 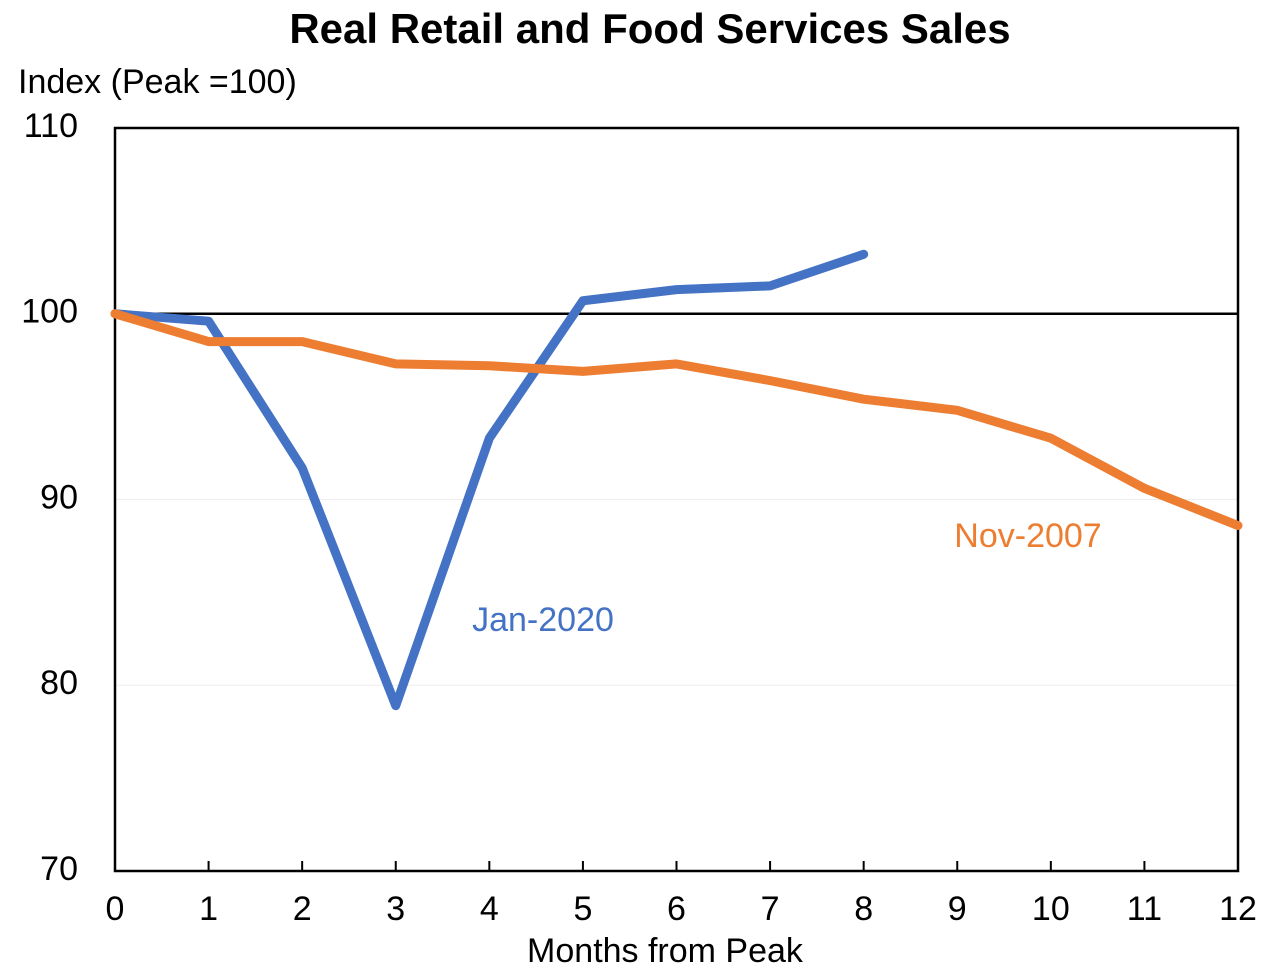 I want to click on chart-title: Real Retail and Food Services Sales, so click(x=649, y=28).